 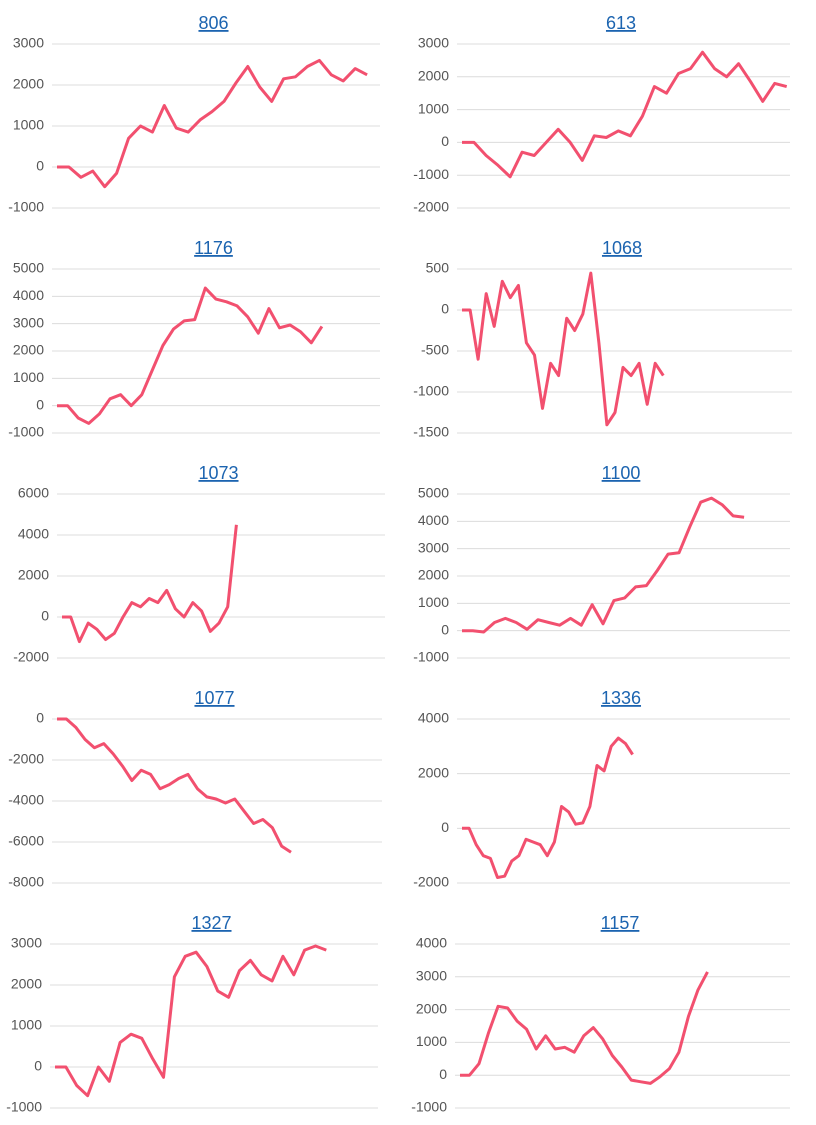 I want to click on y-tick-label: -6000, so click(x=26, y=841).